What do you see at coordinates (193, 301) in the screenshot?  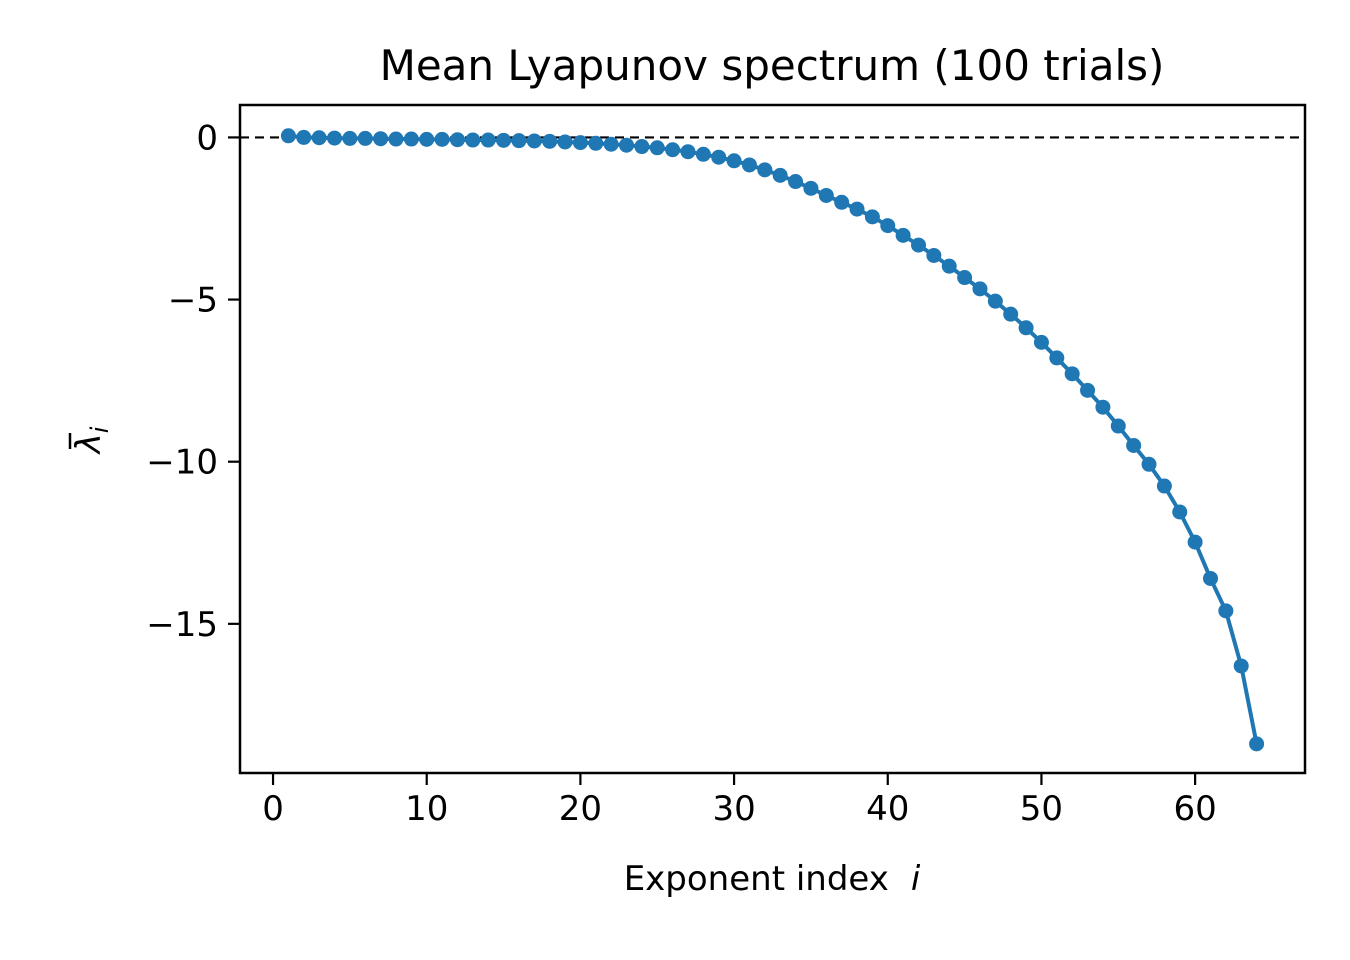 I see `y-tick-label: −5` at bounding box center [193, 301].